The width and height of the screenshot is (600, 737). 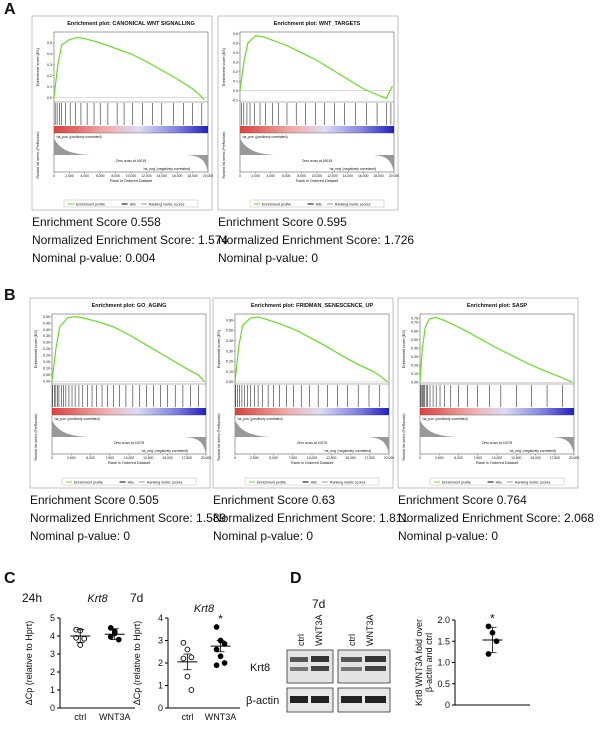 I want to click on lane-label: WNT3A, so click(x=370, y=631).